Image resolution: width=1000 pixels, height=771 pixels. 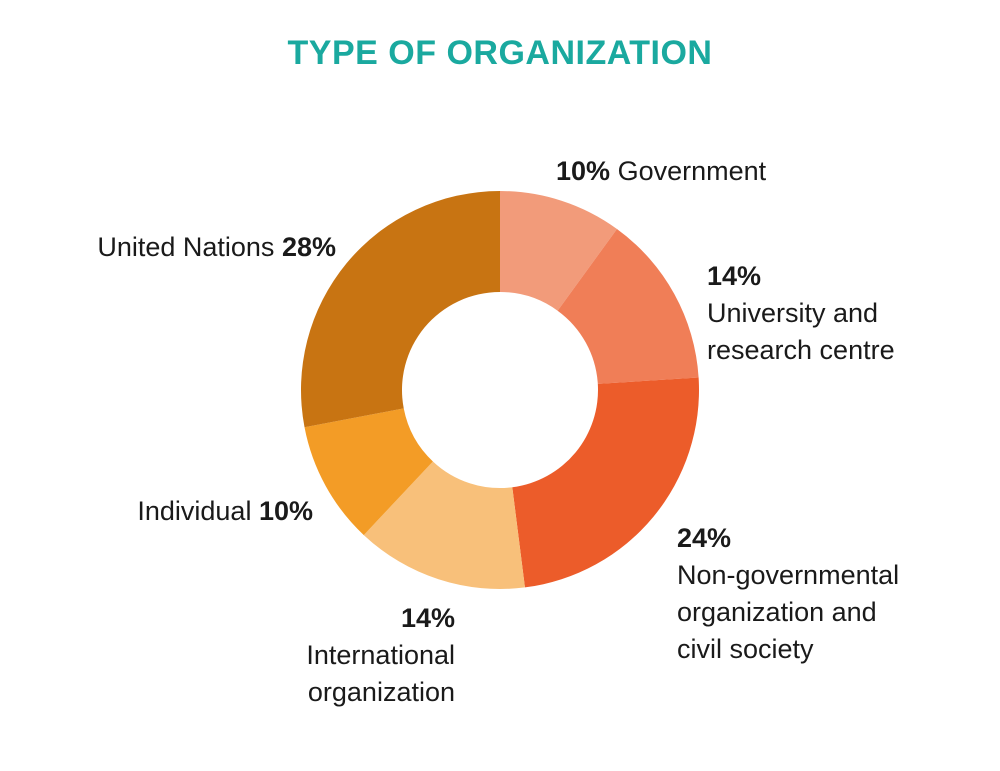 What do you see at coordinates (427, 618) in the screenshot?
I see `value-label-international: 14%` at bounding box center [427, 618].